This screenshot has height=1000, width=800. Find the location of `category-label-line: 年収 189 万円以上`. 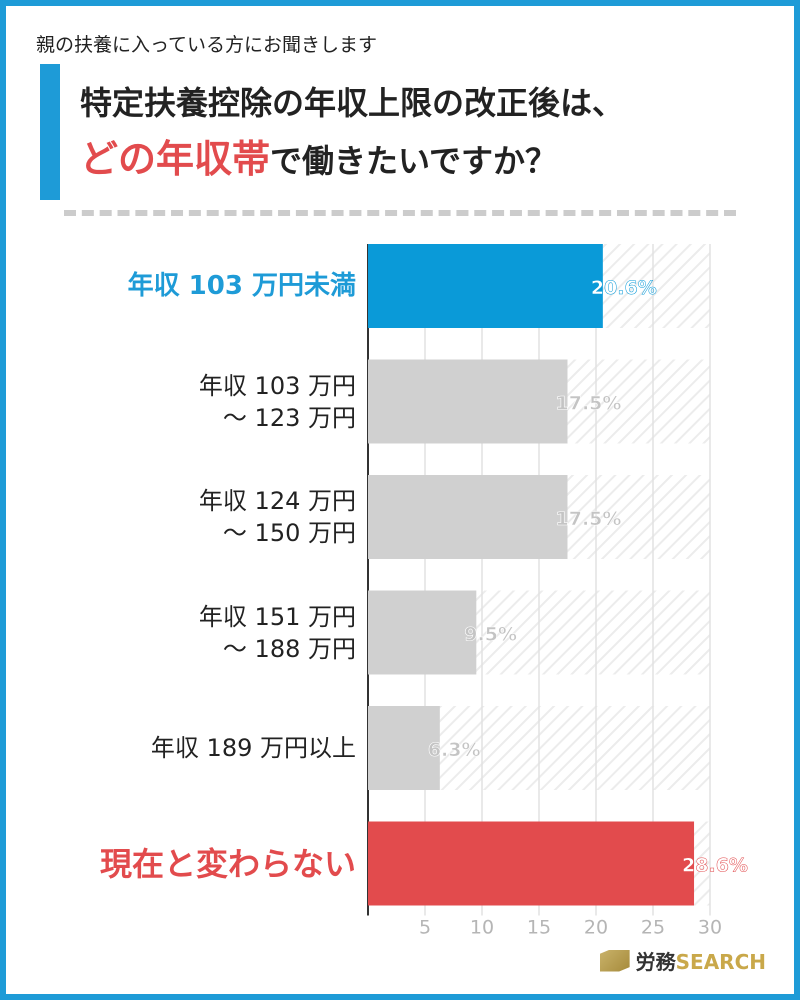

category-label-line: 年収 189 万円以上 is located at coordinates (253, 748).